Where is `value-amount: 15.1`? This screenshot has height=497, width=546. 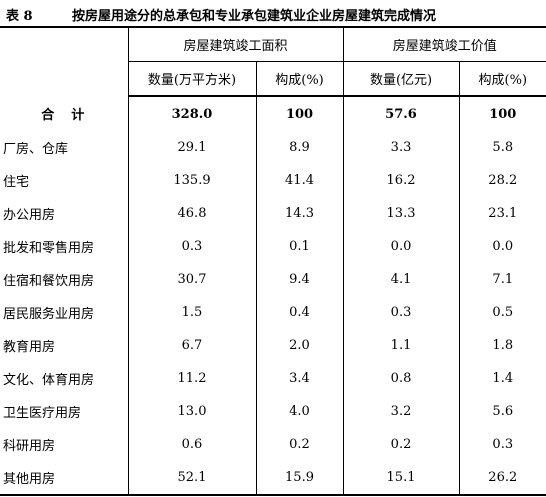 value-amount: 15.1 is located at coordinates (401, 478).